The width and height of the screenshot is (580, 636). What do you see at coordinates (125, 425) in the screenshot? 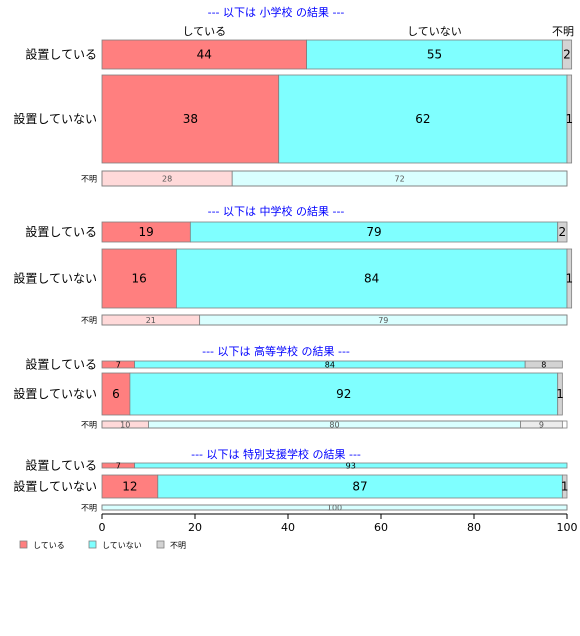
I see `data-label: 10` at bounding box center [125, 425].